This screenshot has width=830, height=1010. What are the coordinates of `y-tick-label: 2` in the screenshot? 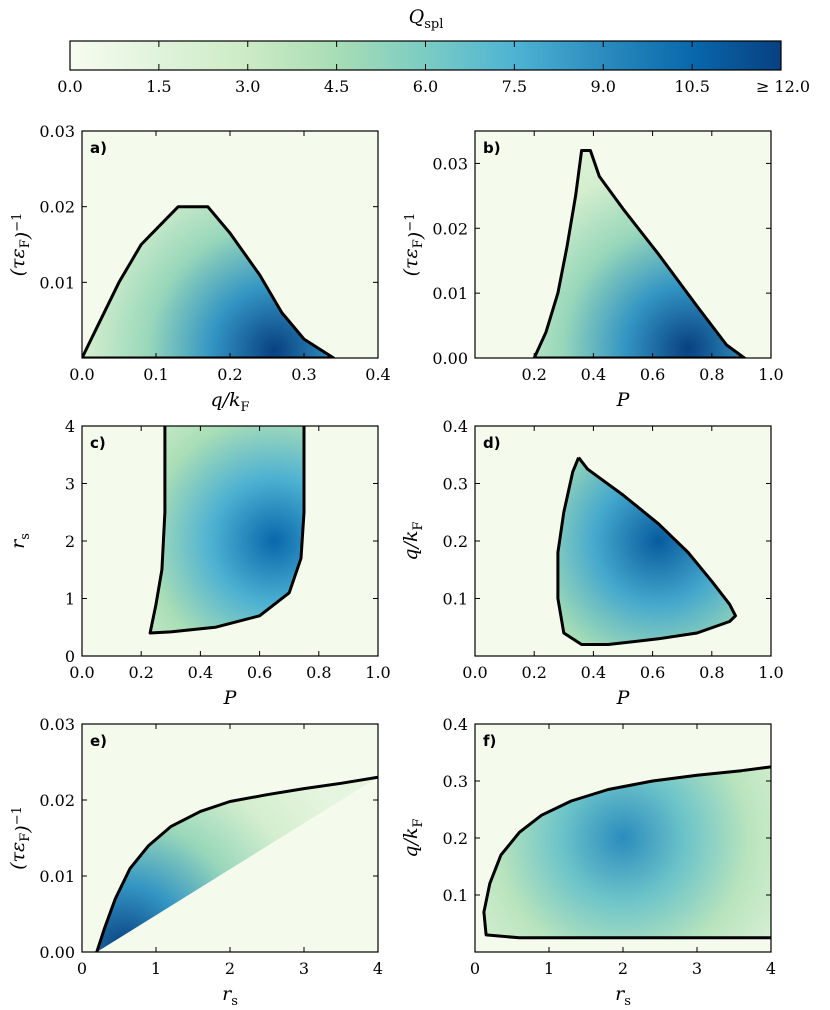 It's located at (70, 541).